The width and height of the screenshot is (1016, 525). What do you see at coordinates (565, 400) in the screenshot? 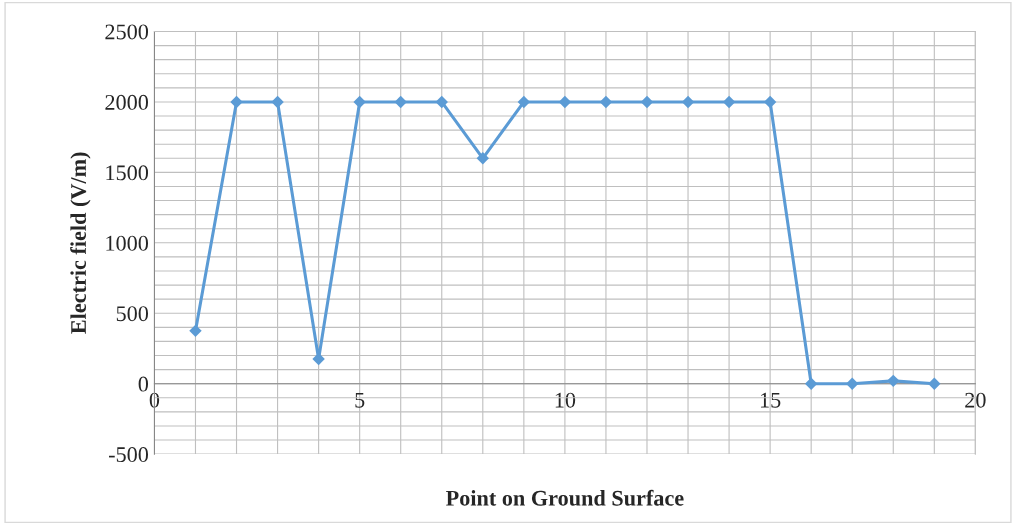
I see `x-tick-label: 10` at bounding box center [565, 400].